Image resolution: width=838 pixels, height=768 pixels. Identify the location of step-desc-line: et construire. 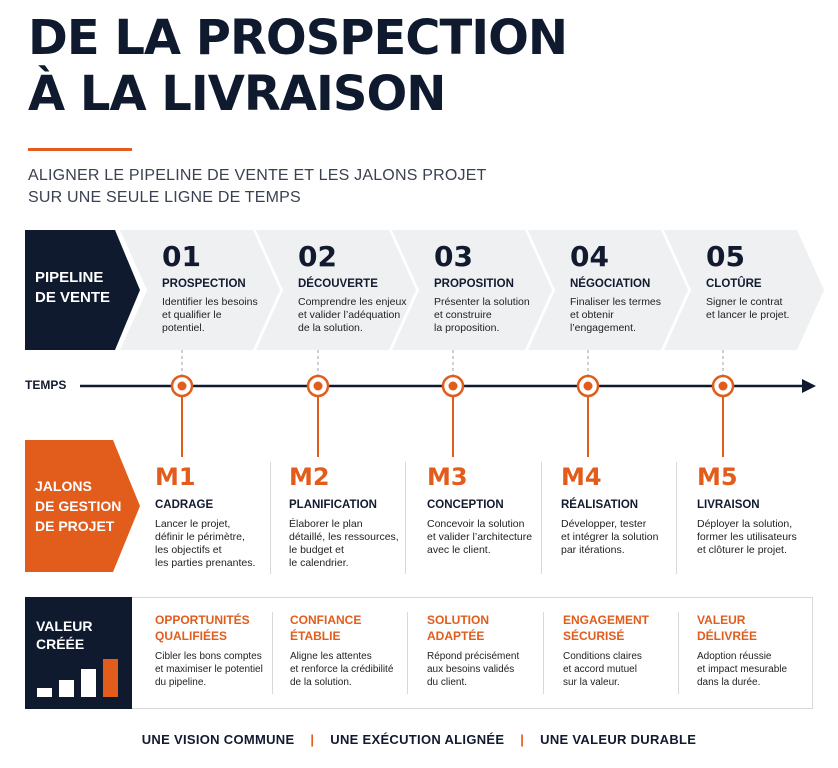
(463, 315).